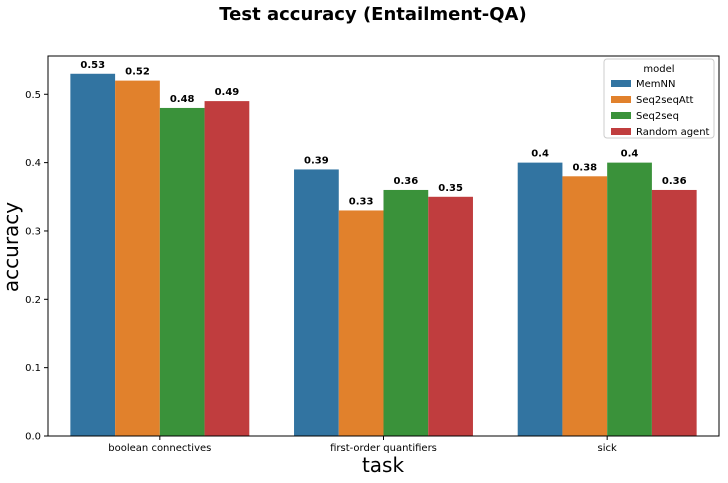 The image size is (728, 483). I want to click on data-label: 0.33, so click(361, 201).